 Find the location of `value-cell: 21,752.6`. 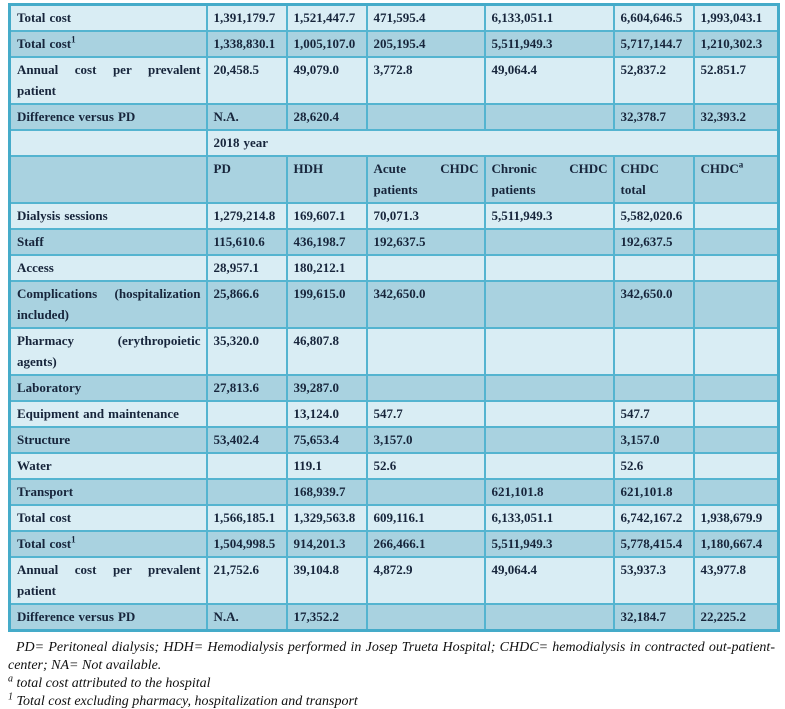

value-cell: 21,752.6 is located at coordinates (246, 580).